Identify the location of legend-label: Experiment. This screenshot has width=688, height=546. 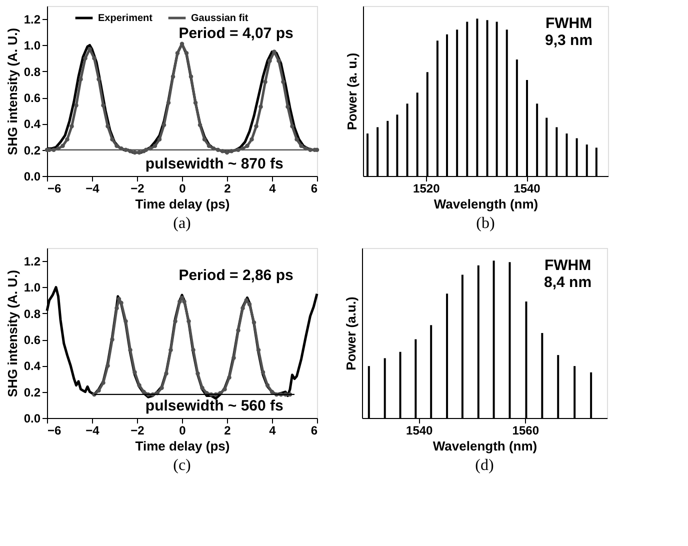
(126, 18).